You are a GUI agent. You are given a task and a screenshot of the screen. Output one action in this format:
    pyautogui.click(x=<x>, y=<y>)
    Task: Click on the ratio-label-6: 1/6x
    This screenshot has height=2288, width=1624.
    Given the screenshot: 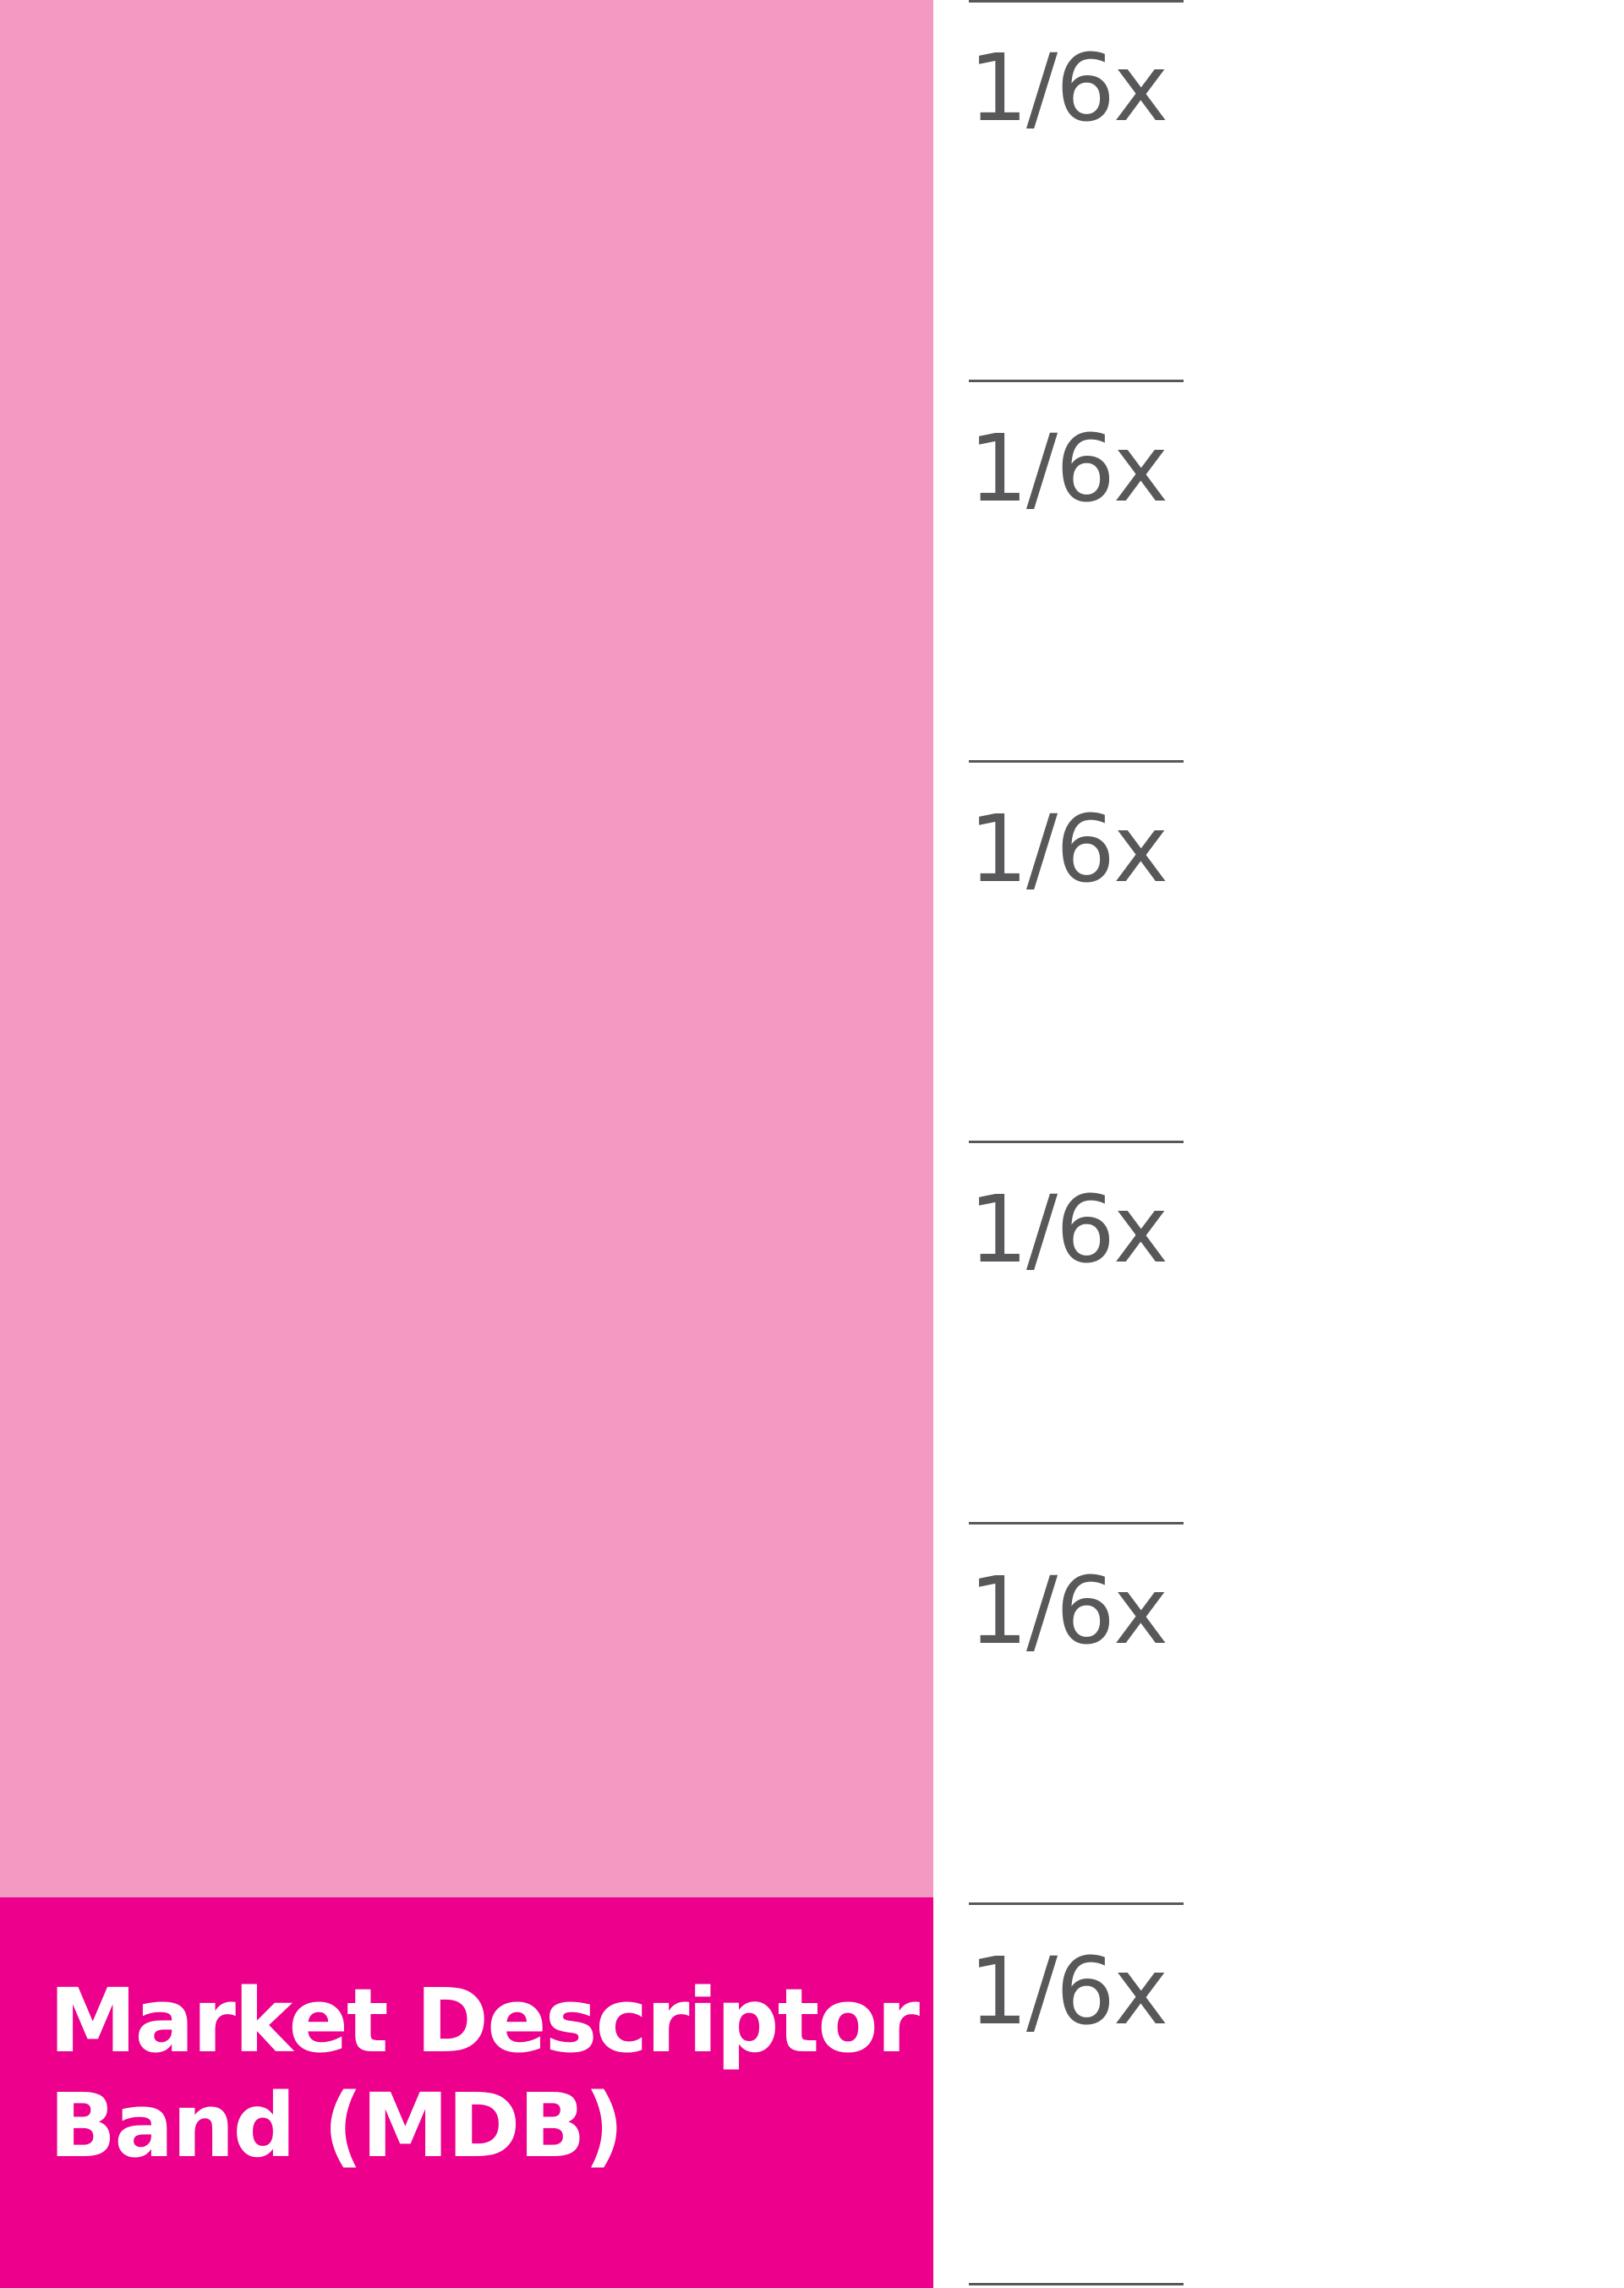 What is the action you would take?
    pyautogui.click(x=1068, y=1991)
    